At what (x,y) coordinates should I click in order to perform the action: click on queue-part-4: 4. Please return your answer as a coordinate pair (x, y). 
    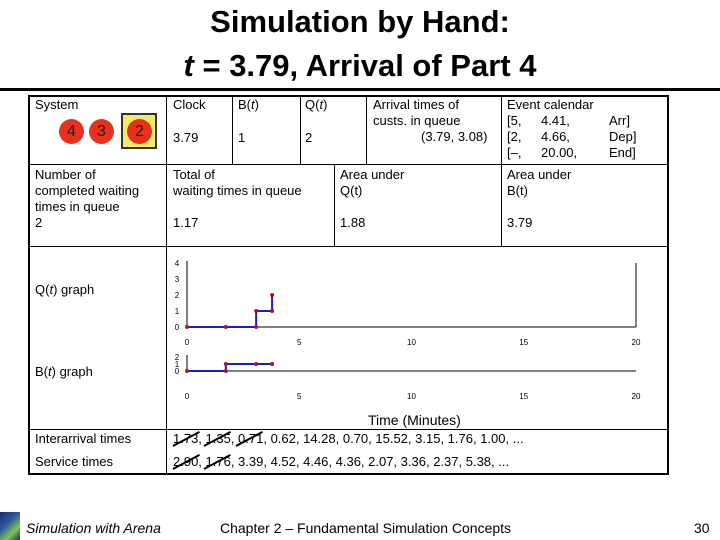
    Looking at the image, I should click on (71, 131).